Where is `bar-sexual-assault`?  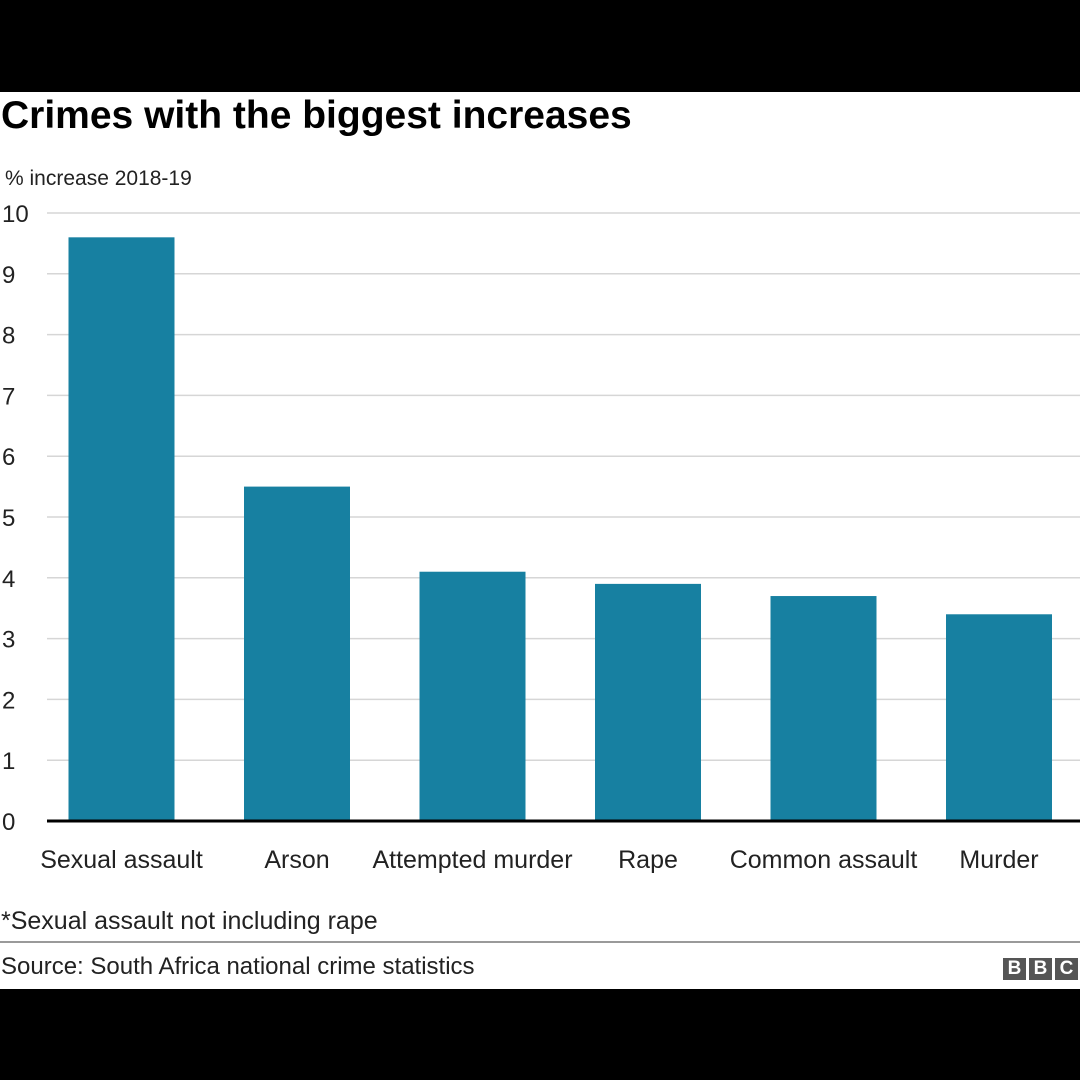 bar-sexual-assault is located at coordinates (121, 529).